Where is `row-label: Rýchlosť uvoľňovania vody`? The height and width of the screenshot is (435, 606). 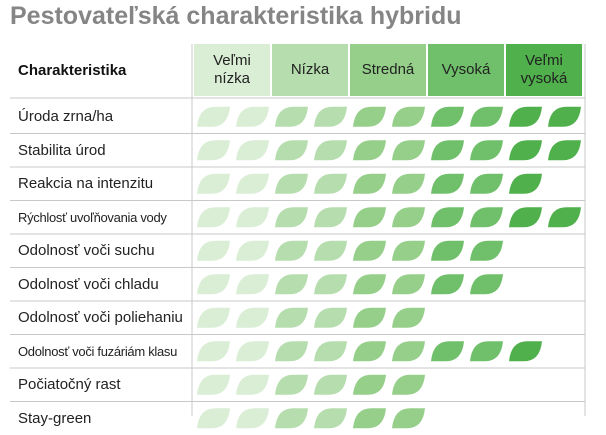
row-label: Rýchlosť uvoľňovania vody is located at coordinates (92, 217).